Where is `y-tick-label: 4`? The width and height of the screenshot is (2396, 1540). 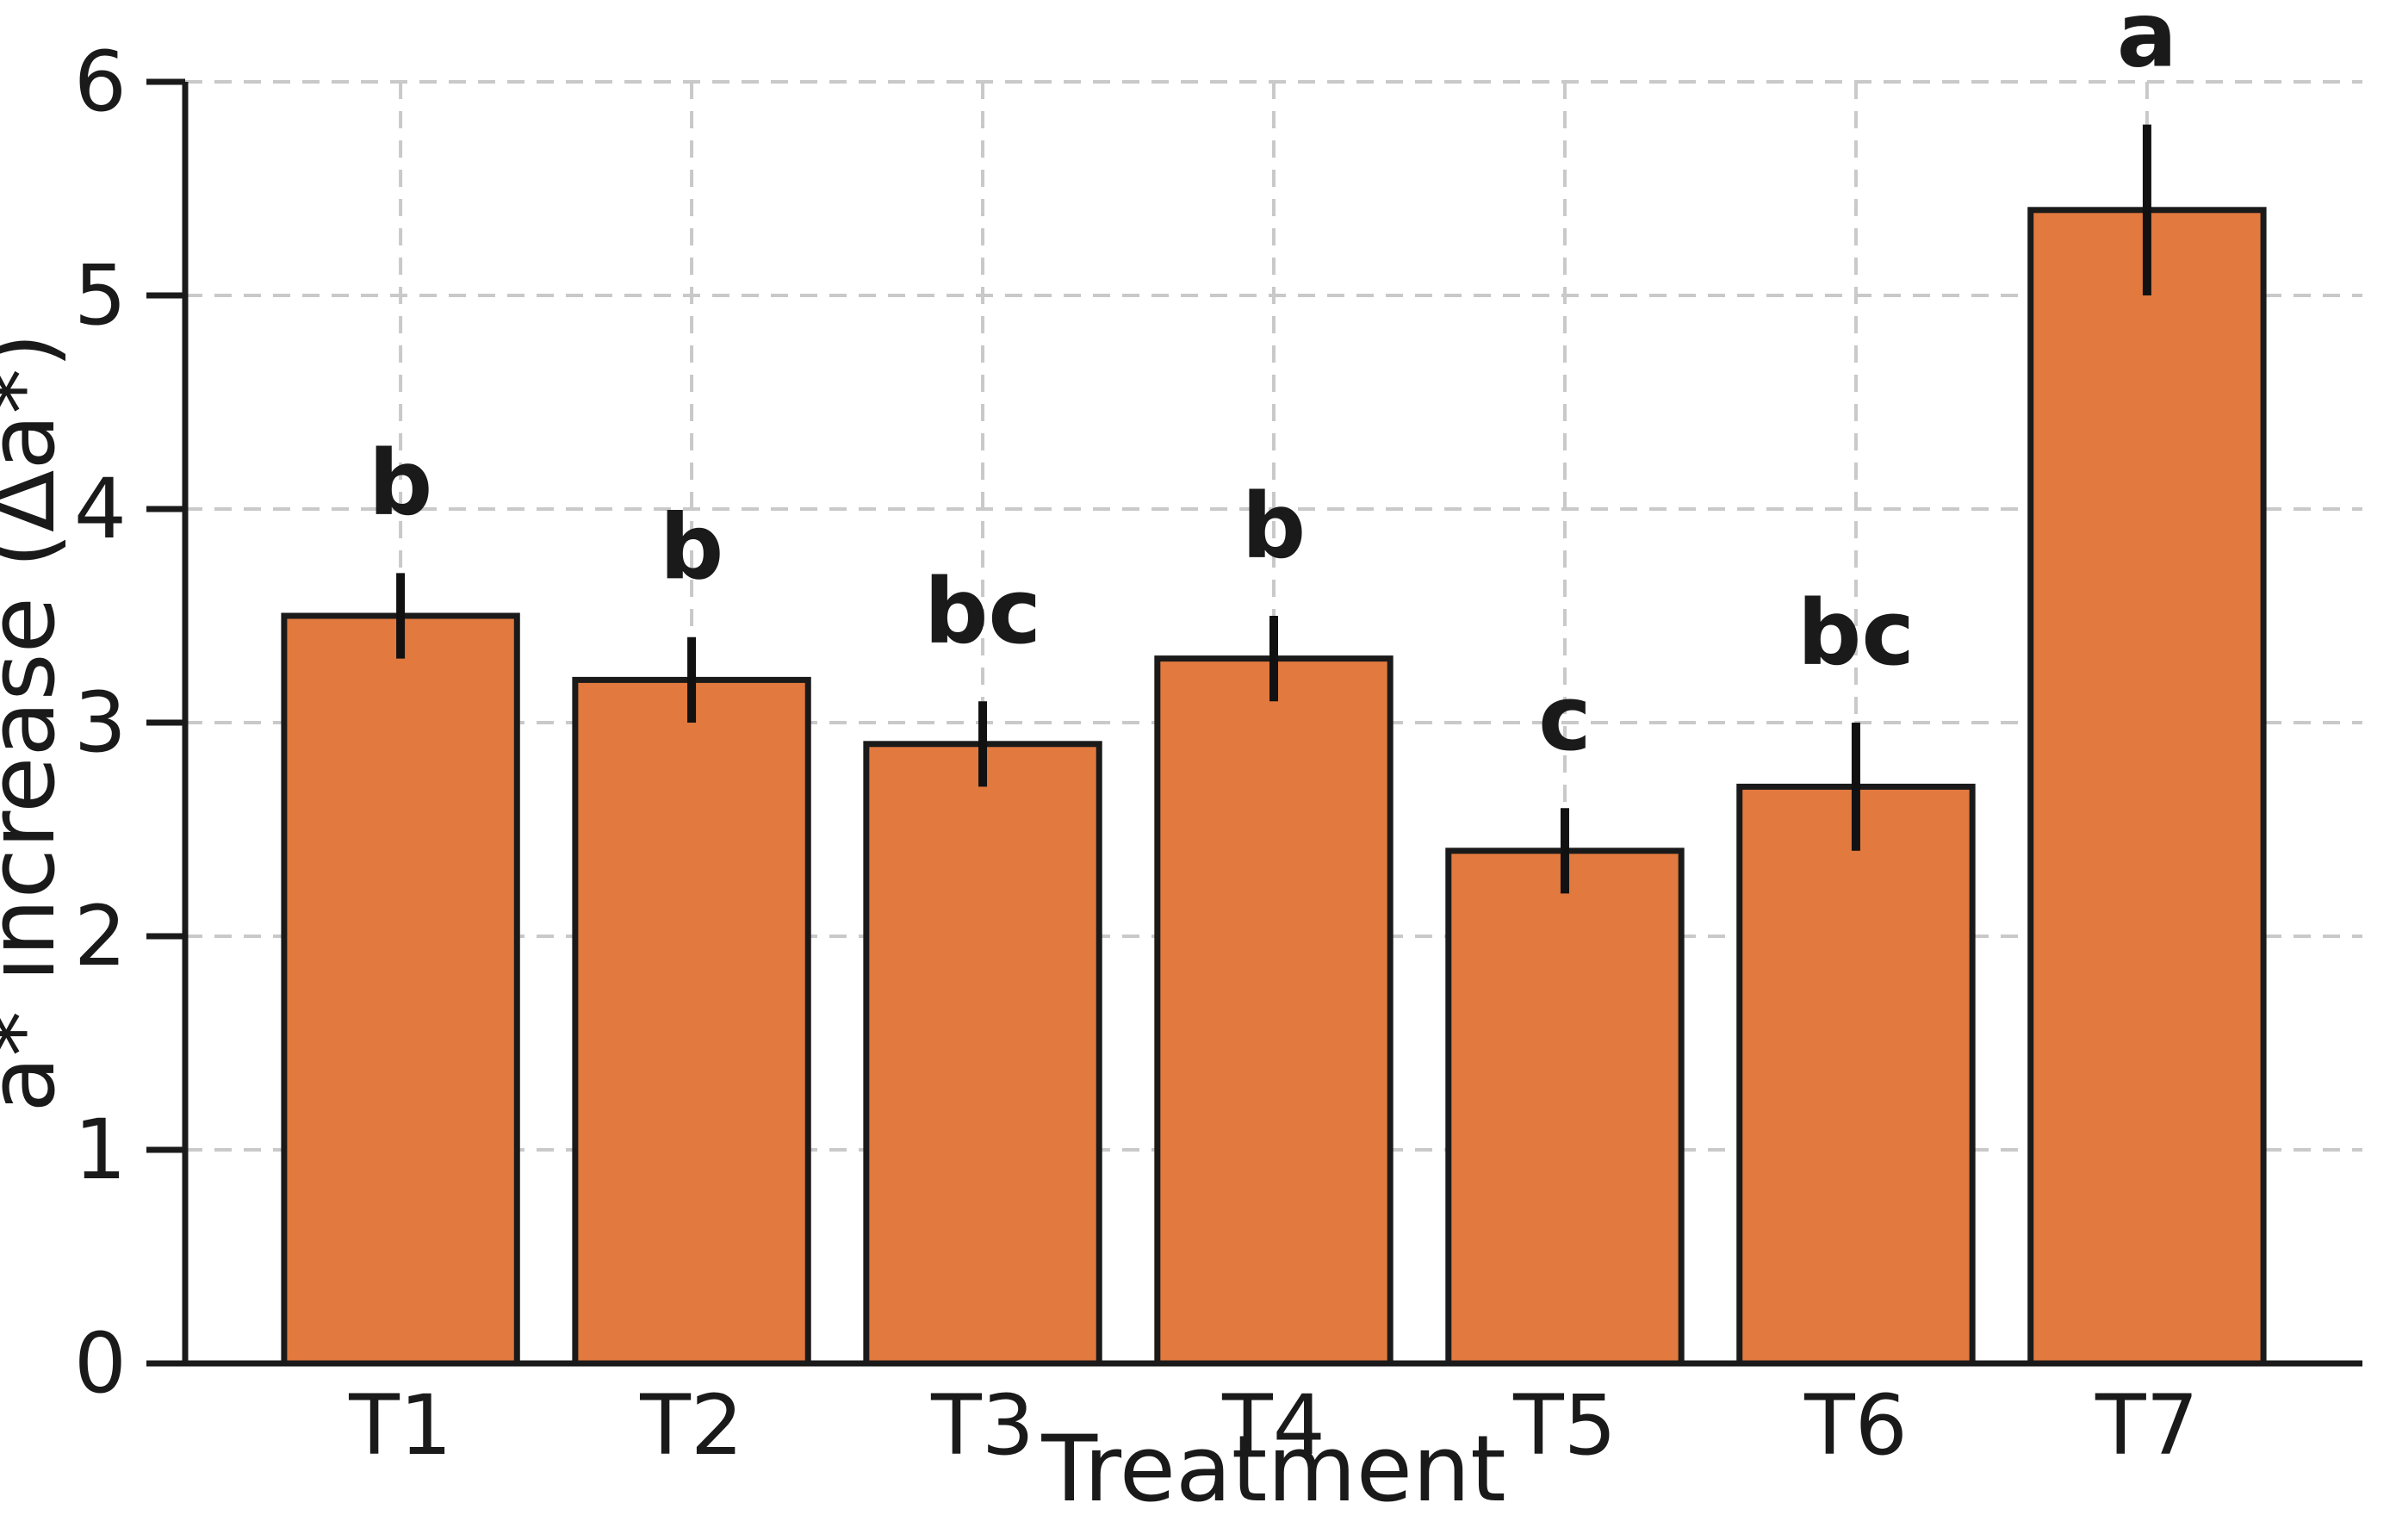
y-tick-label: 4 is located at coordinates (101, 509).